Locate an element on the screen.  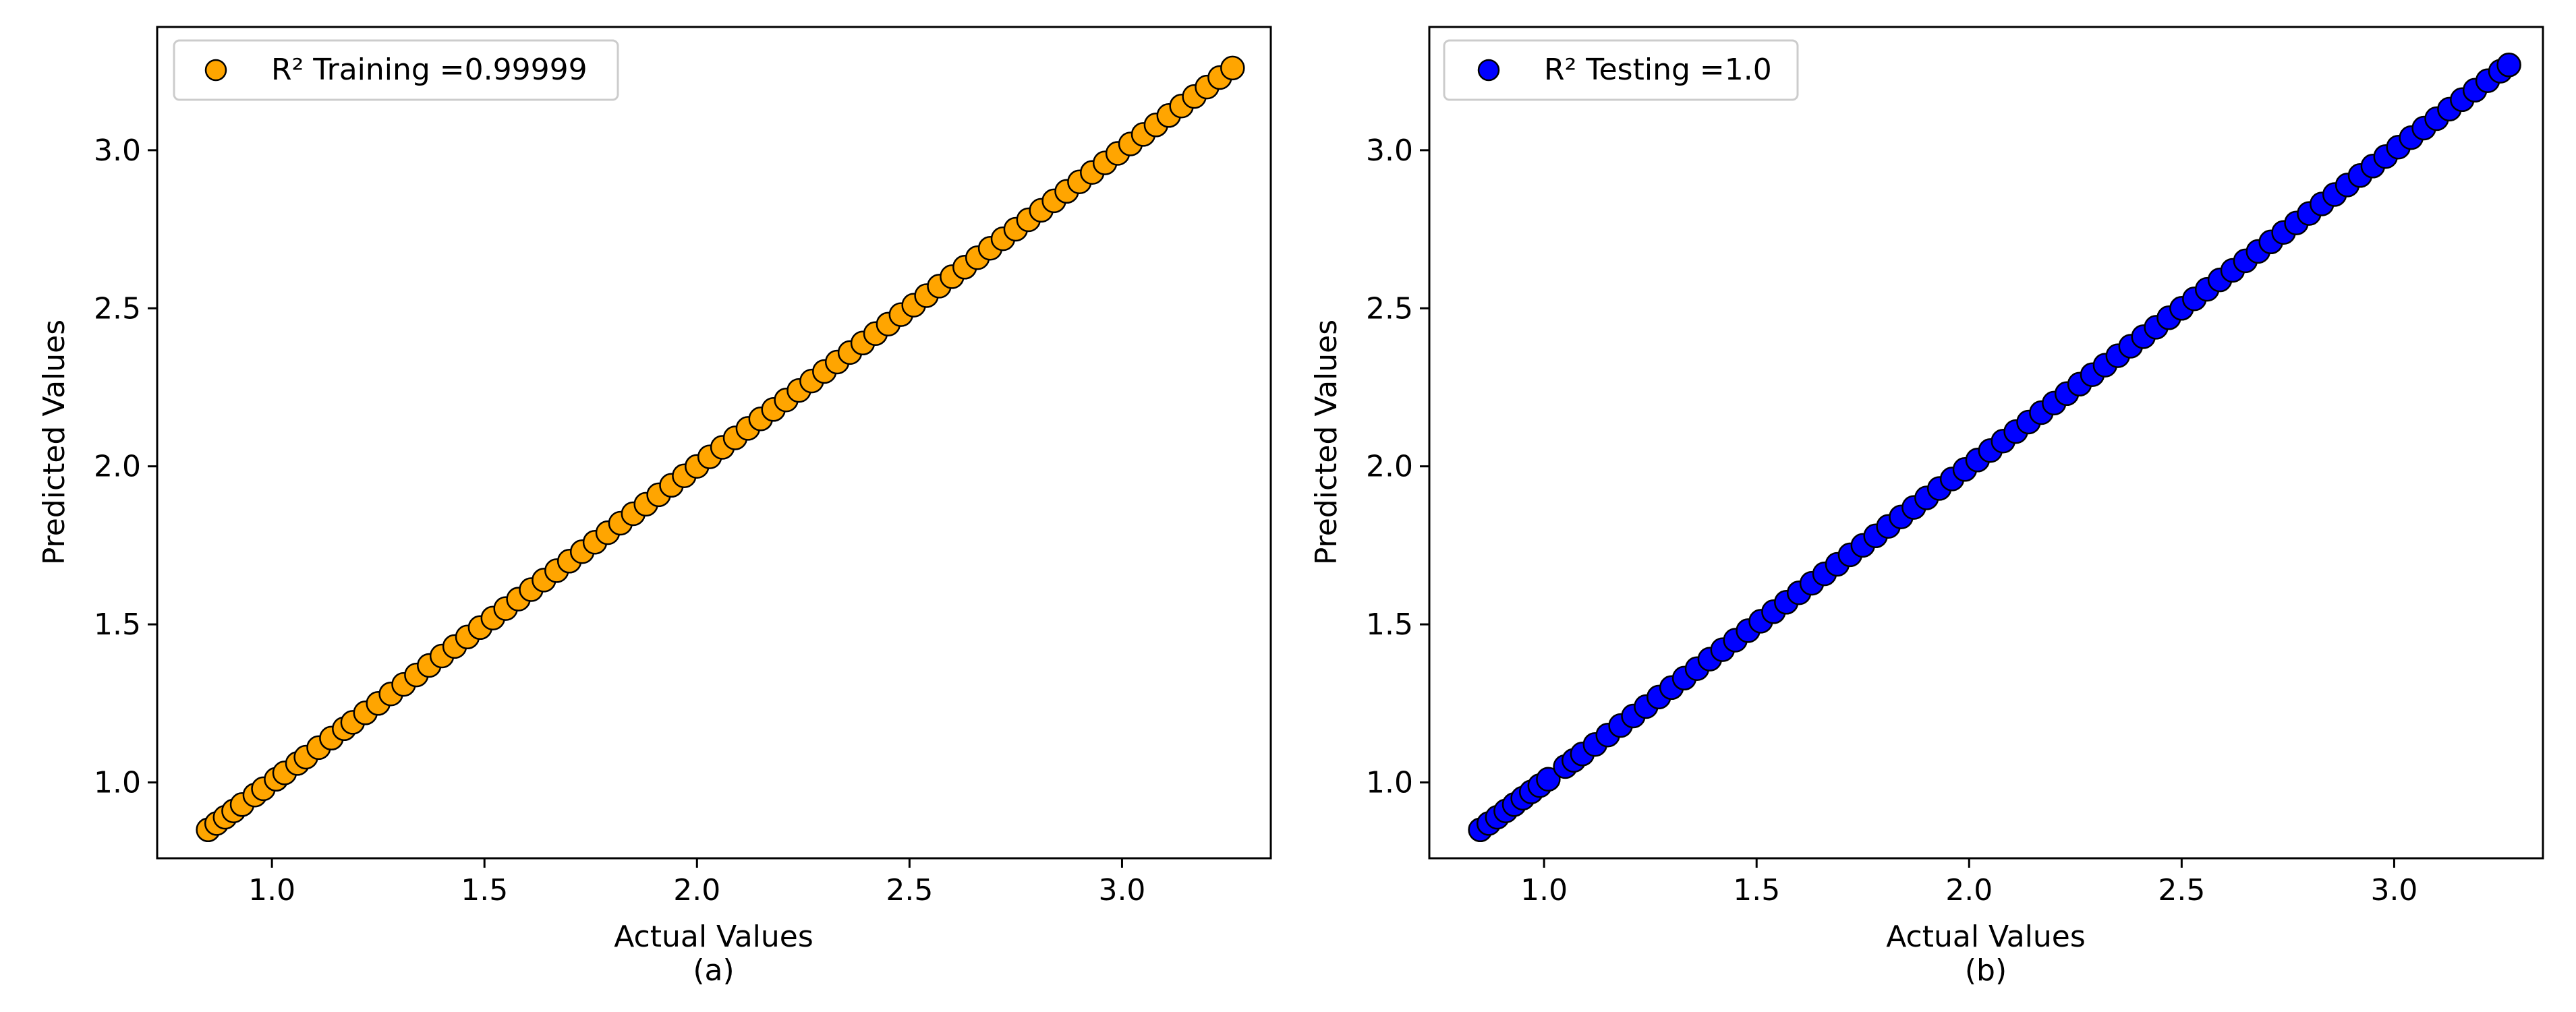
legend-marker-a is located at coordinates (215, 70).